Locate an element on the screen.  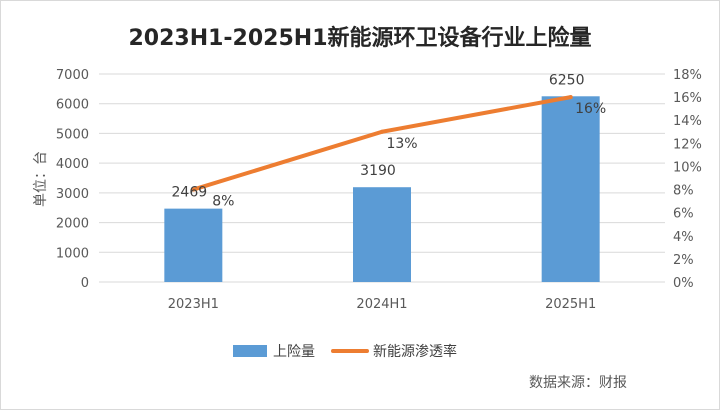
x-tick-label: 2024H1 is located at coordinates (381, 304).